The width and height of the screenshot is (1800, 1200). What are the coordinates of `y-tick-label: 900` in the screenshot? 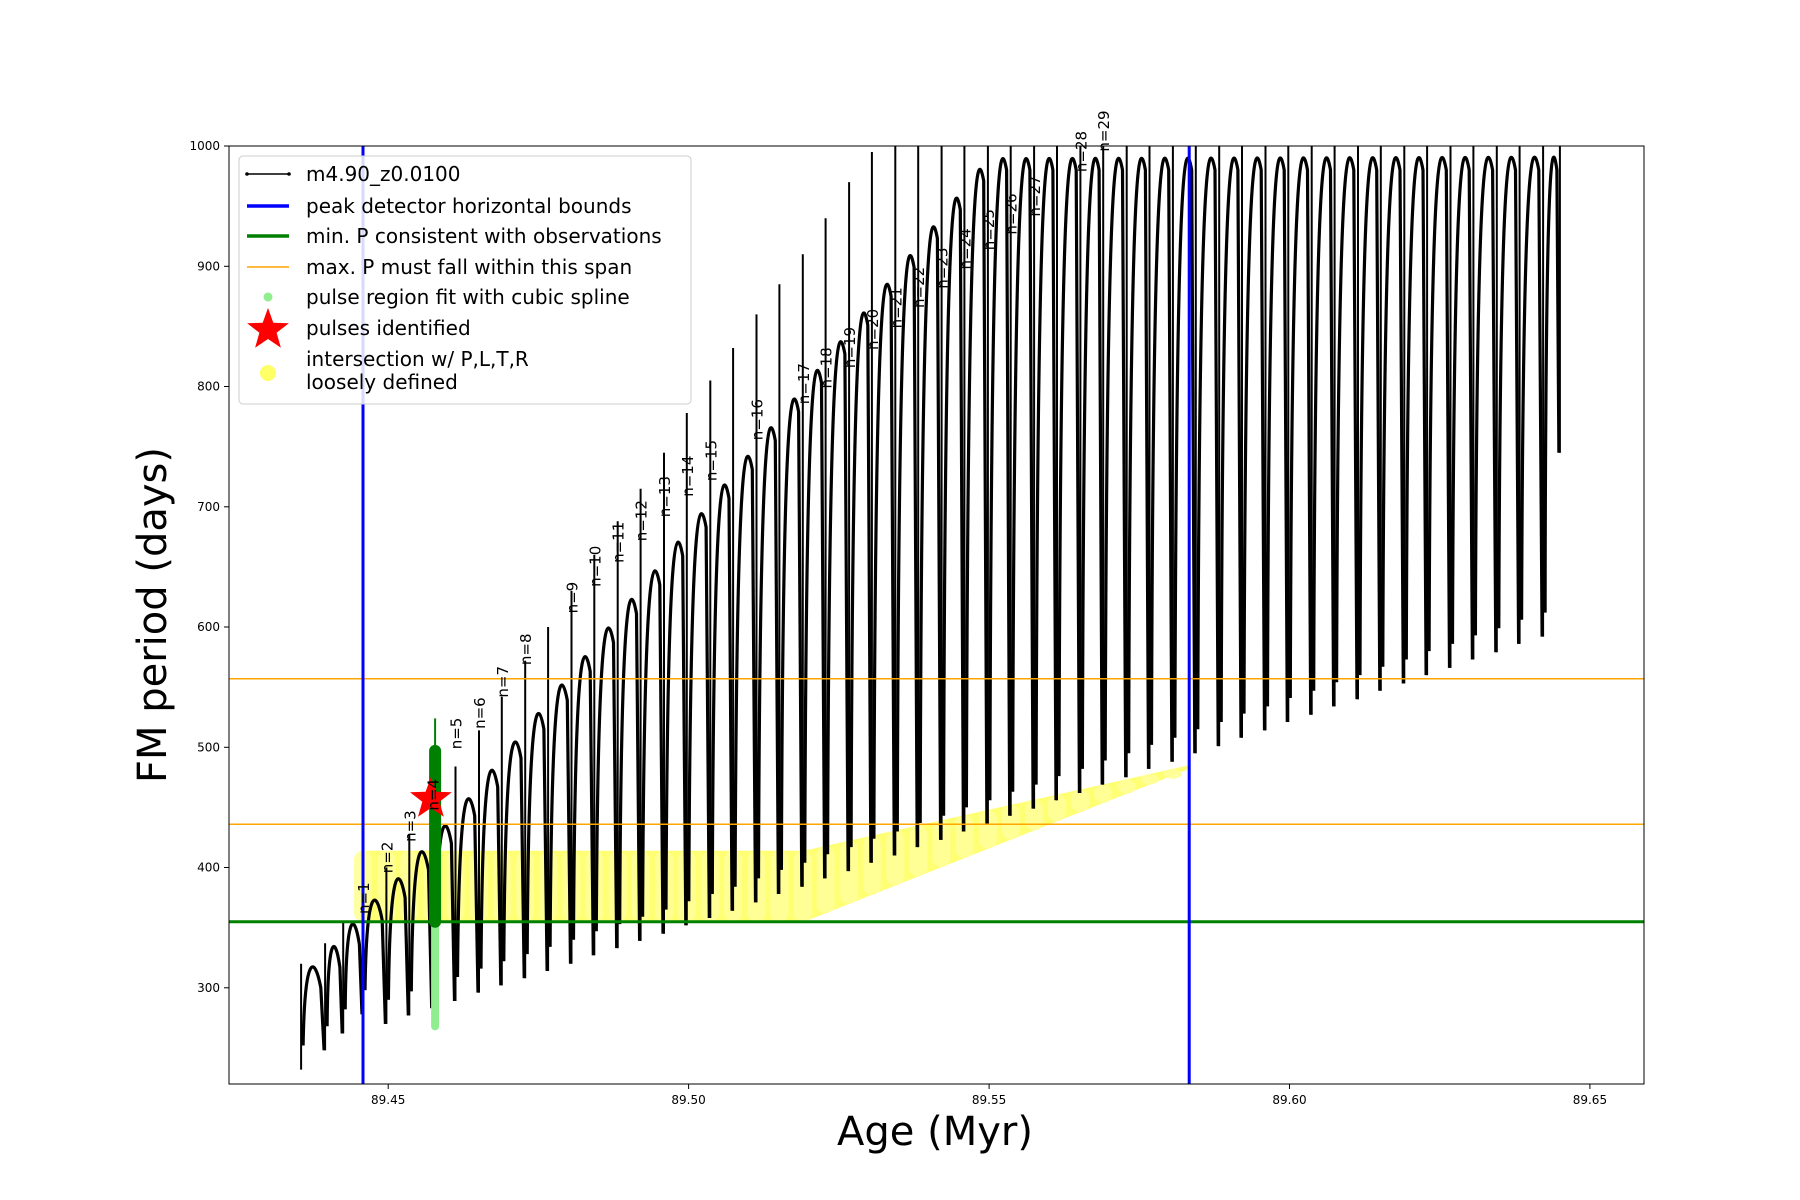 It's located at (208, 266).